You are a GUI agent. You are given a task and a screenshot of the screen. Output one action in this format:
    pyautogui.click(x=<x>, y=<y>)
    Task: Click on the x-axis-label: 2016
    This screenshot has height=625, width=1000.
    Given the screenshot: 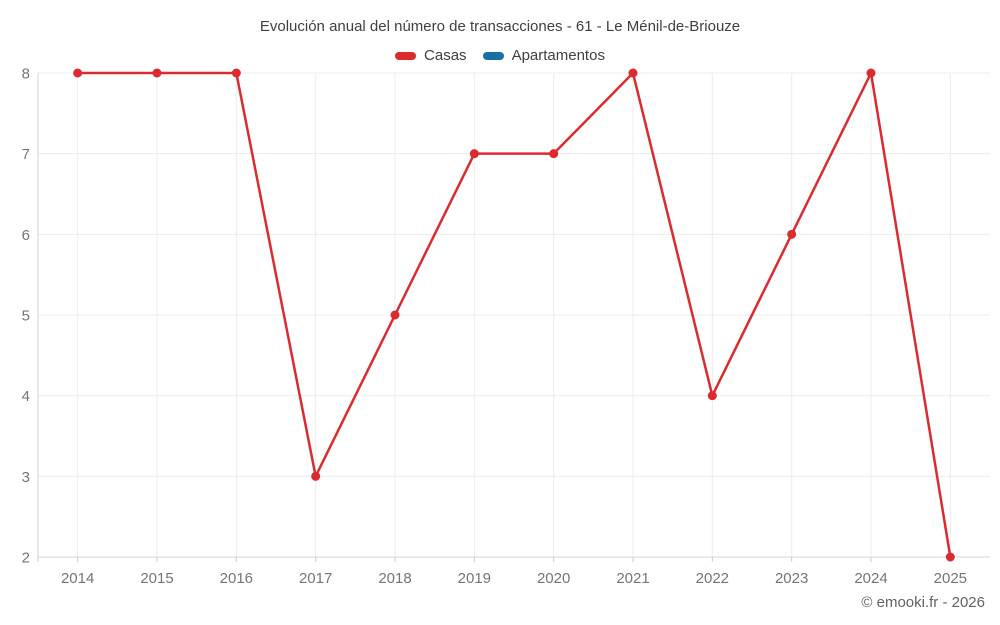 What is the action you would take?
    pyautogui.click(x=236, y=578)
    